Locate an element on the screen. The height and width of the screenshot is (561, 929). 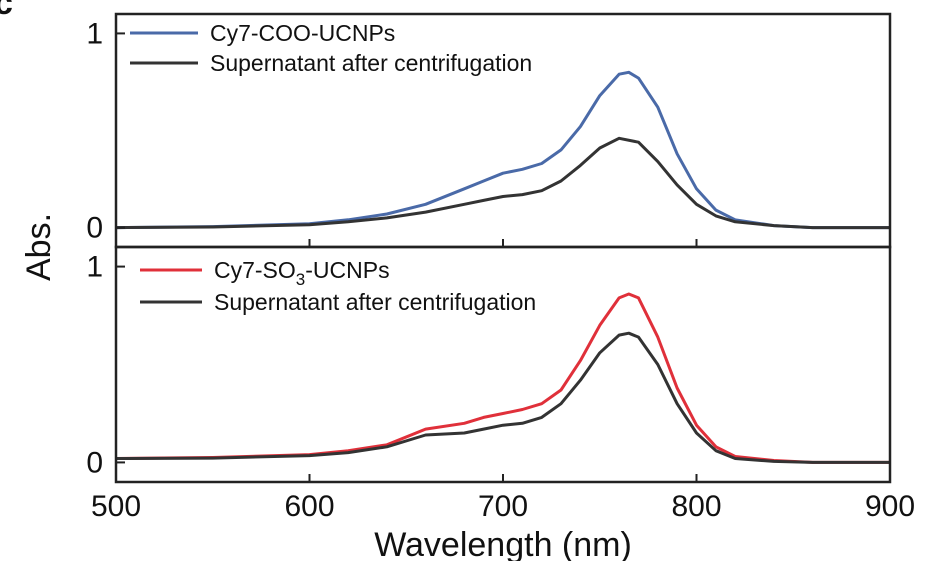
x-tick-label: 700 is located at coordinates (503, 506).